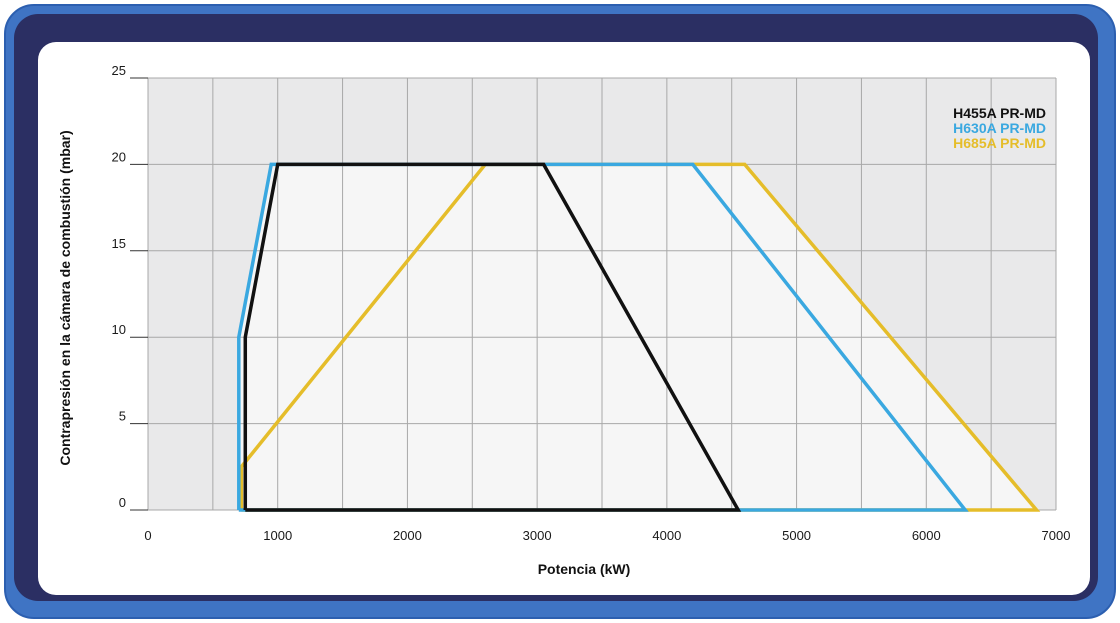  Describe the element at coordinates (584, 569) in the screenshot. I see `x-axis-label: Potencia (kW)` at that location.